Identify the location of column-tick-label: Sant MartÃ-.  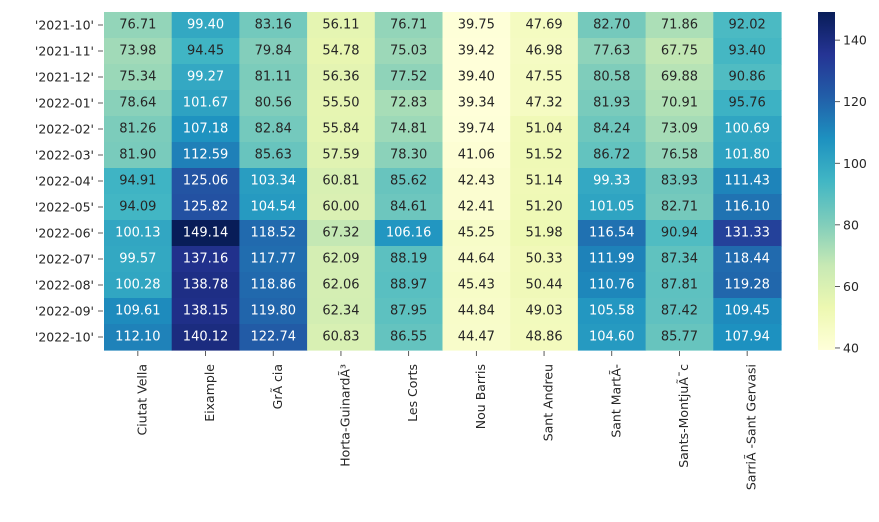
(615, 401).